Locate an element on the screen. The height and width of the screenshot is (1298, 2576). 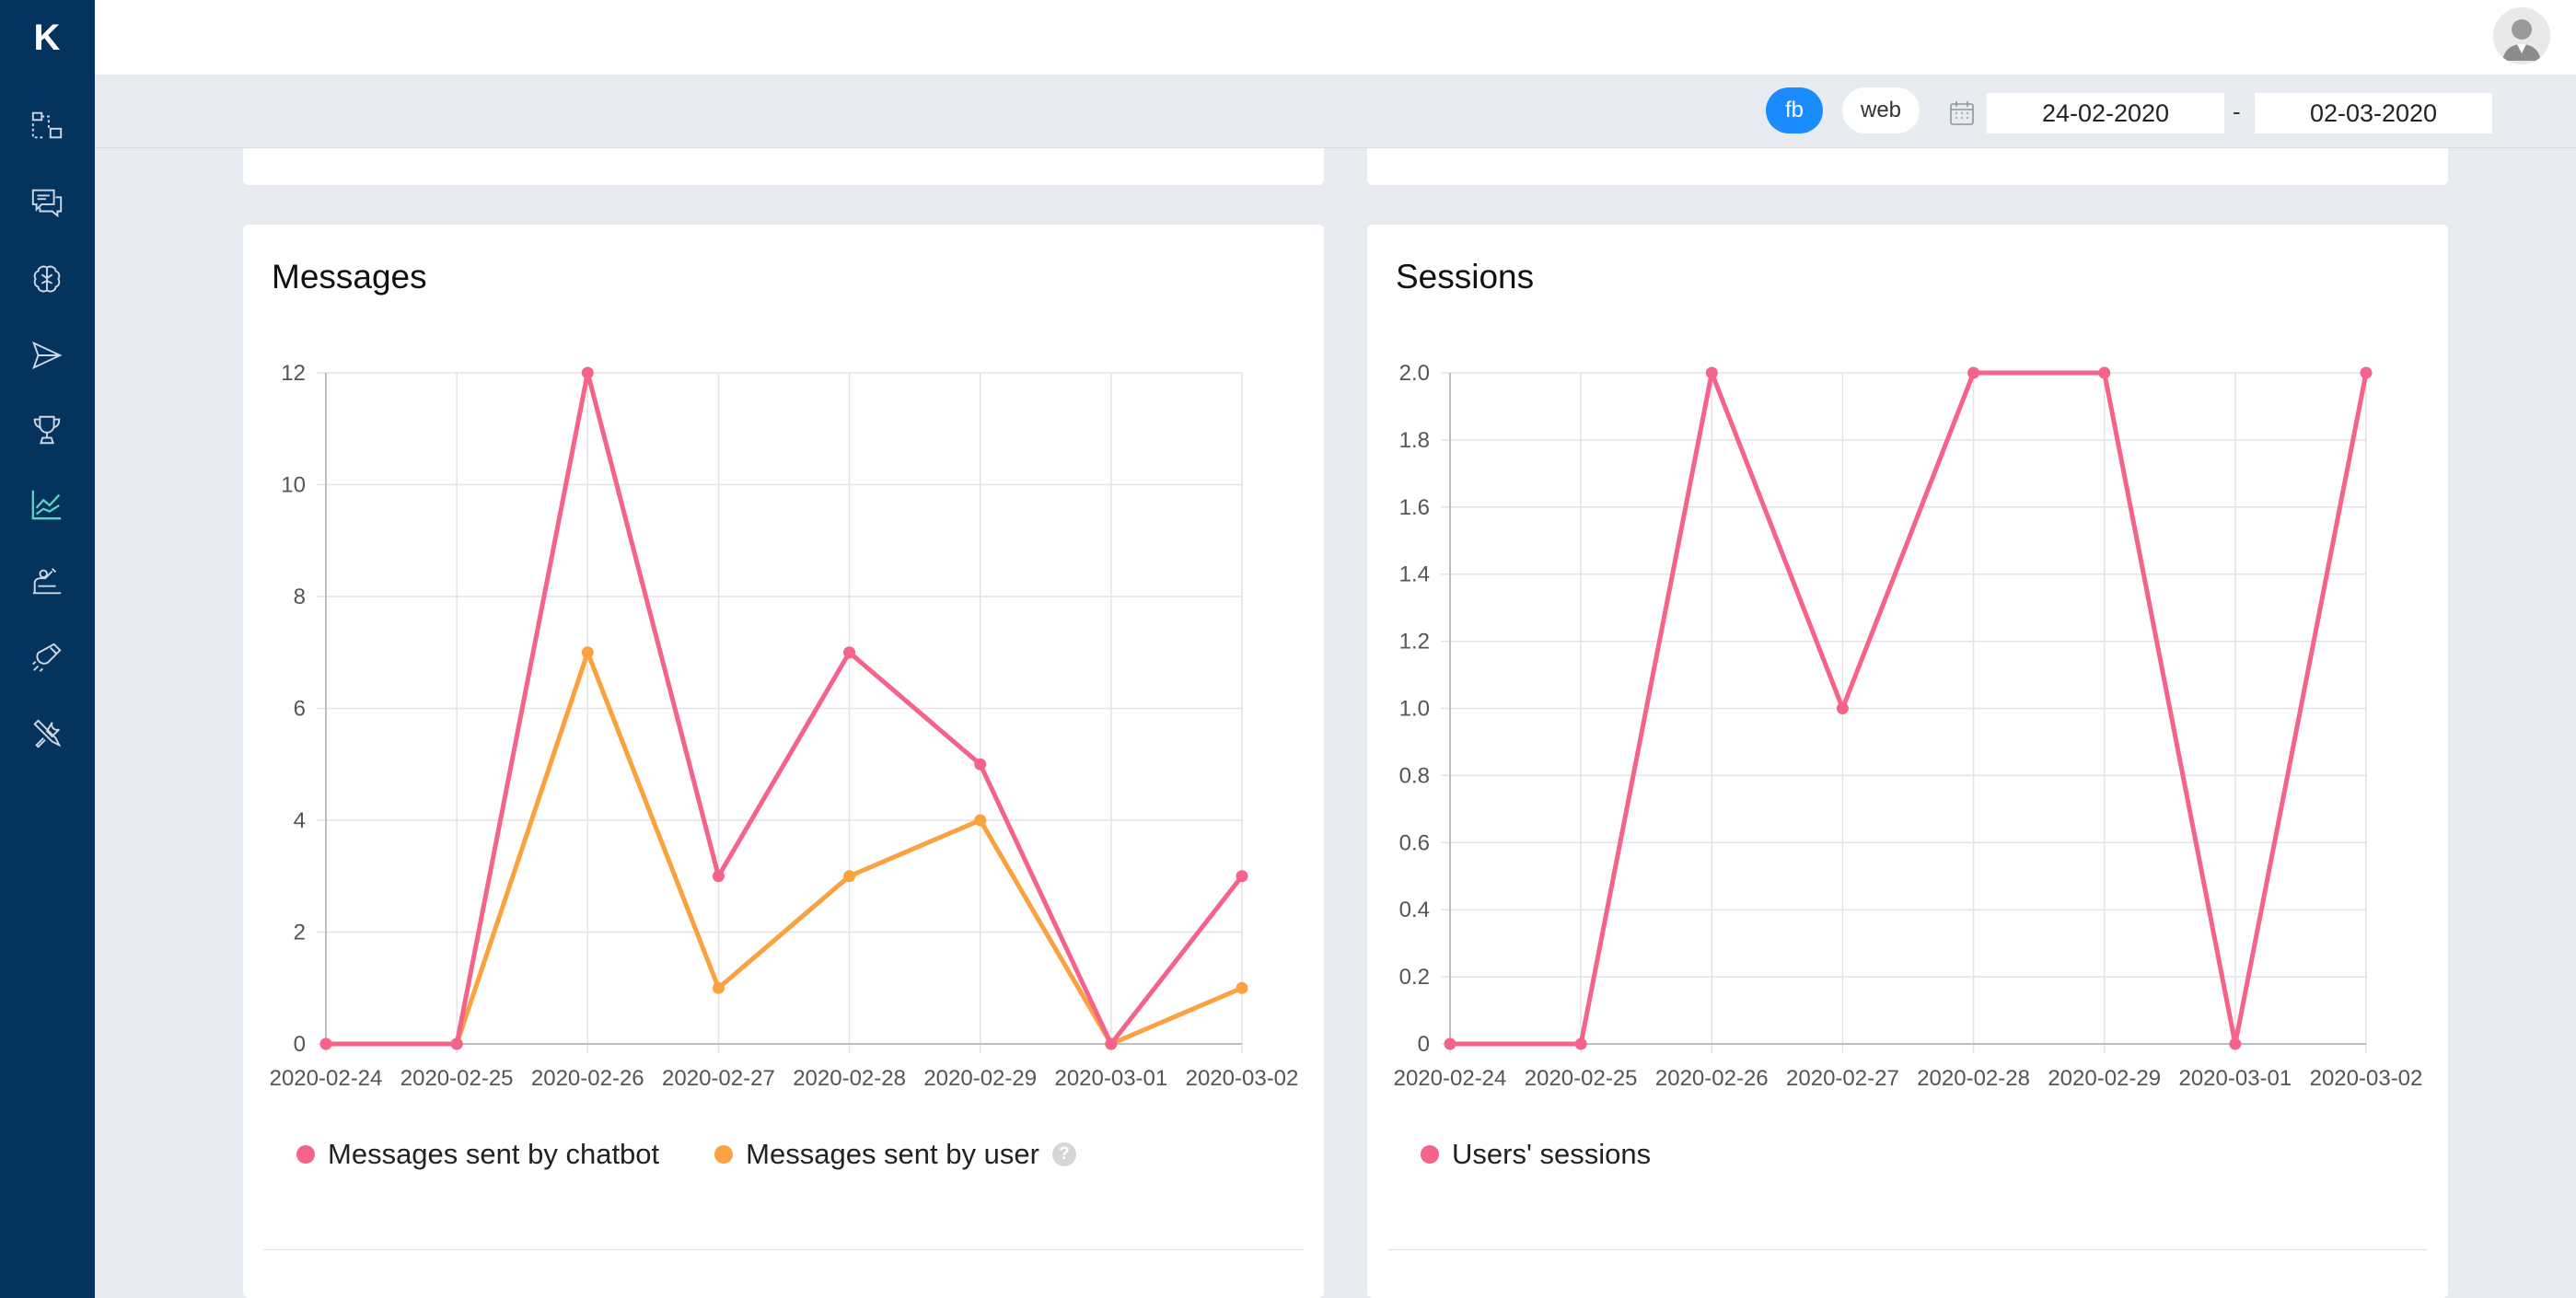
flow-icon is located at coordinates (47, 125).